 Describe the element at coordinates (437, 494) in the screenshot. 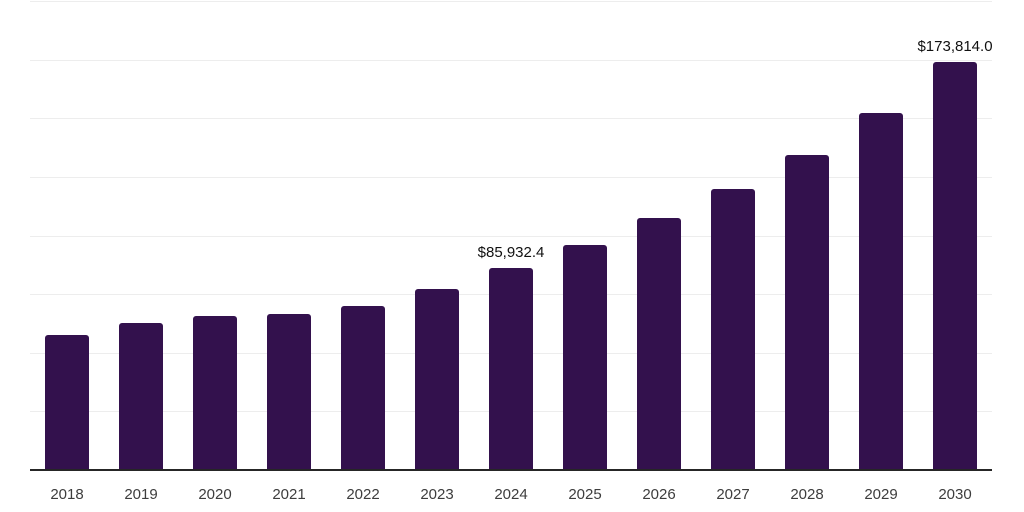

I see `x-tick-2023: 2023` at that location.